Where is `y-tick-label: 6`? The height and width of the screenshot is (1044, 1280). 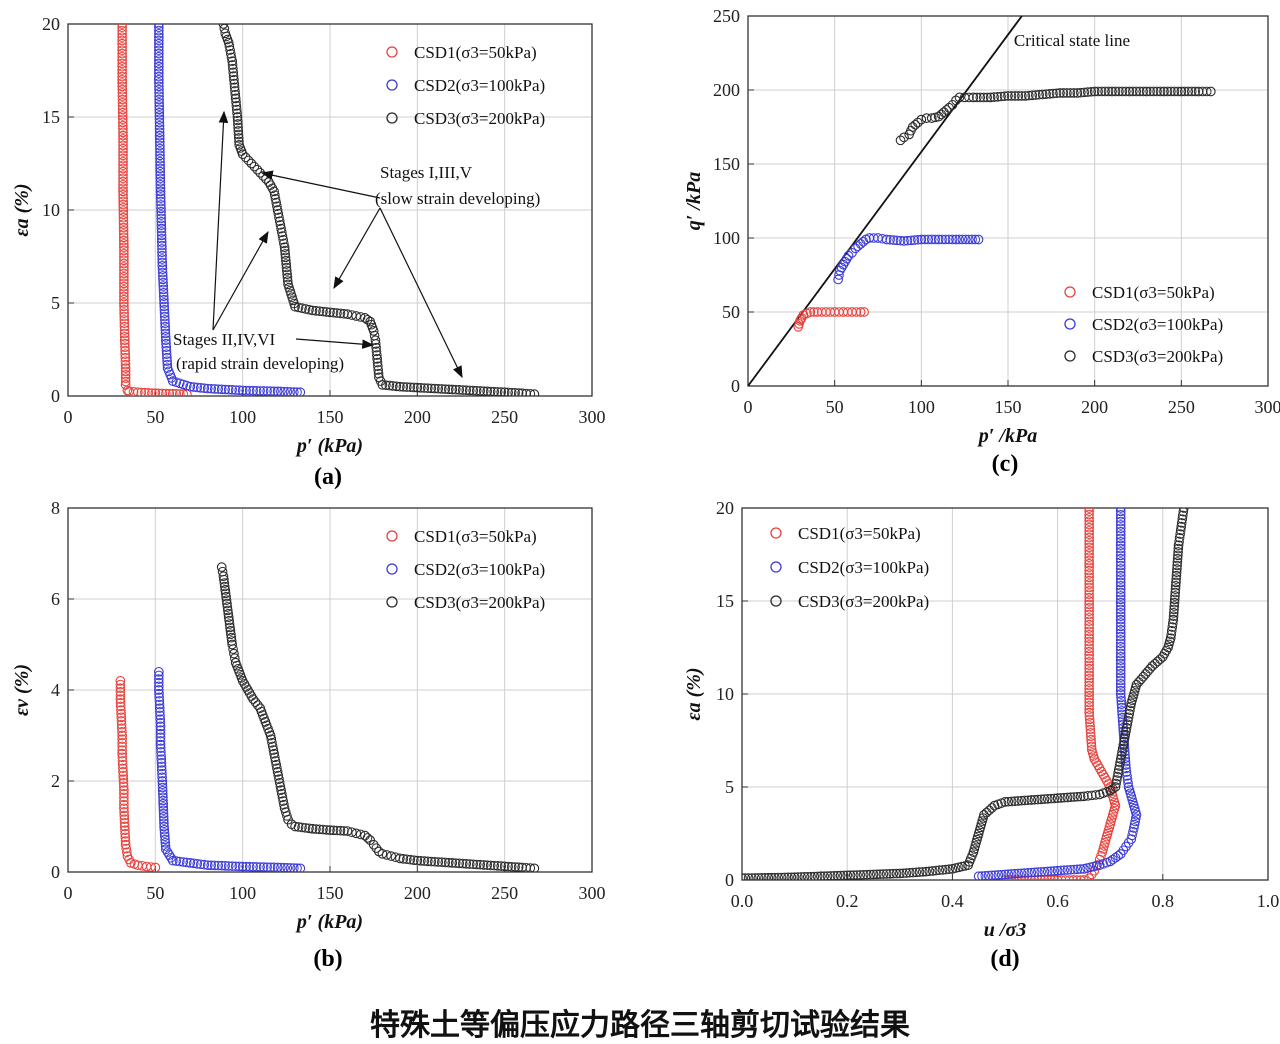 y-tick-label: 6 is located at coordinates (55, 599).